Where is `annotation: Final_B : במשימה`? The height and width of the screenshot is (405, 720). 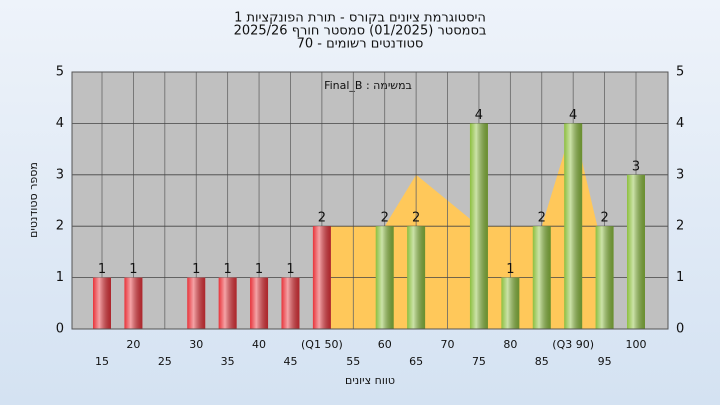 annotation: Final_B : במשימה is located at coordinates (368, 85).